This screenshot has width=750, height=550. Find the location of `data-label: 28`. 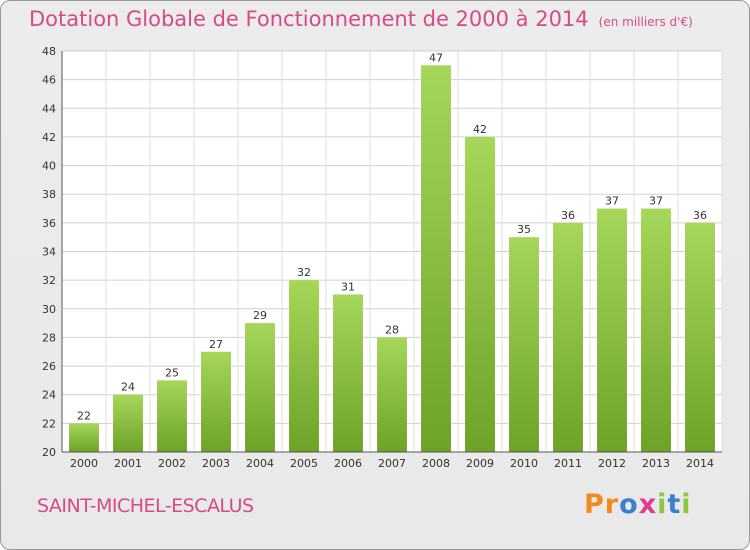

data-label: 28 is located at coordinates (392, 329).